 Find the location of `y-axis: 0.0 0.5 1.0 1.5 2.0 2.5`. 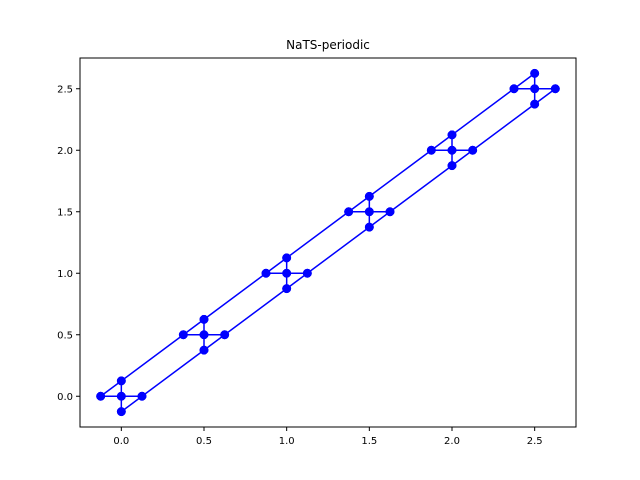

y-axis: 0.0 0.5 1.0 1.5 2.0 2.5 is located at coordinates (68, 243).